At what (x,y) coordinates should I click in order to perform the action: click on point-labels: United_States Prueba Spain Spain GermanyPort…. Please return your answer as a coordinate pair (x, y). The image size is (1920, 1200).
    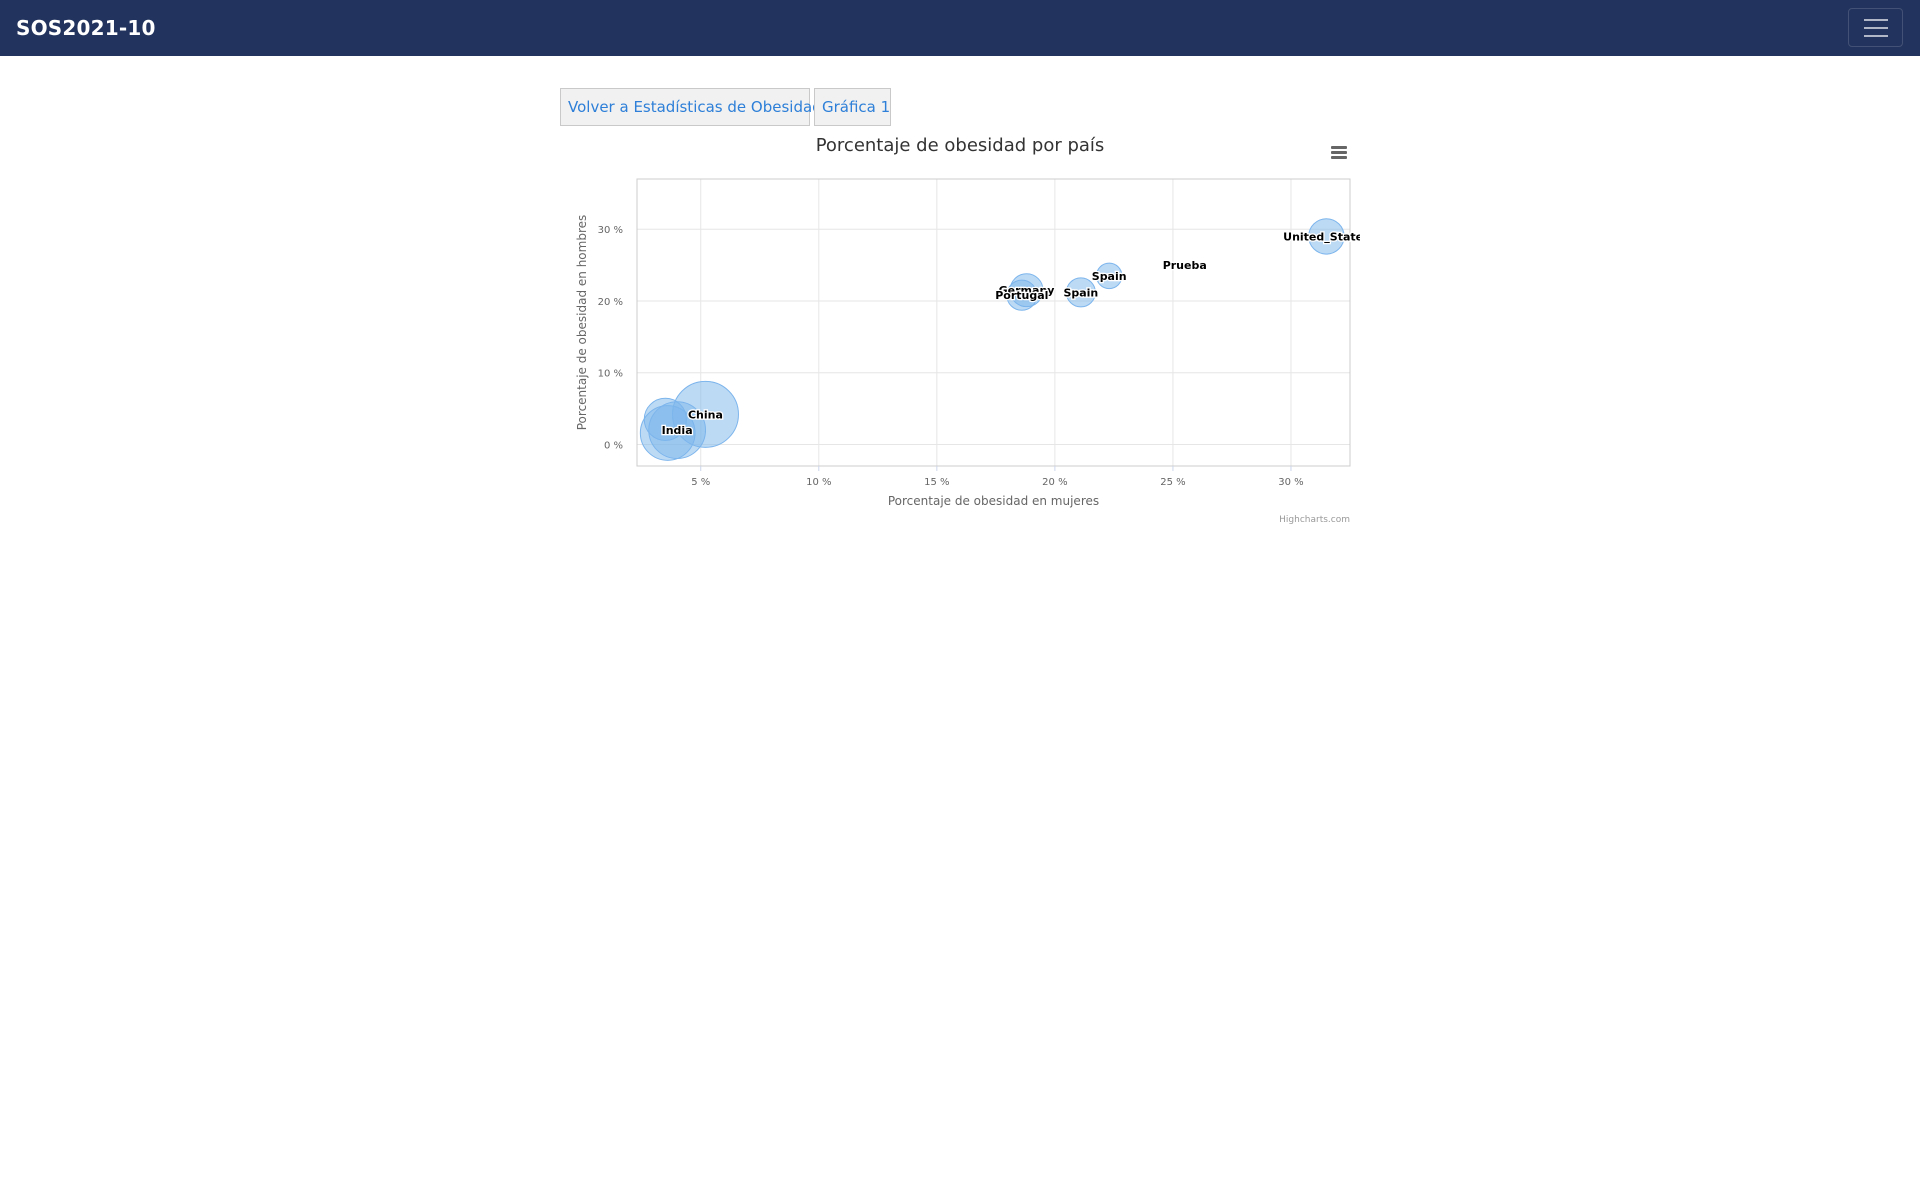
    Looking at the image, I should click on (1010, 333).